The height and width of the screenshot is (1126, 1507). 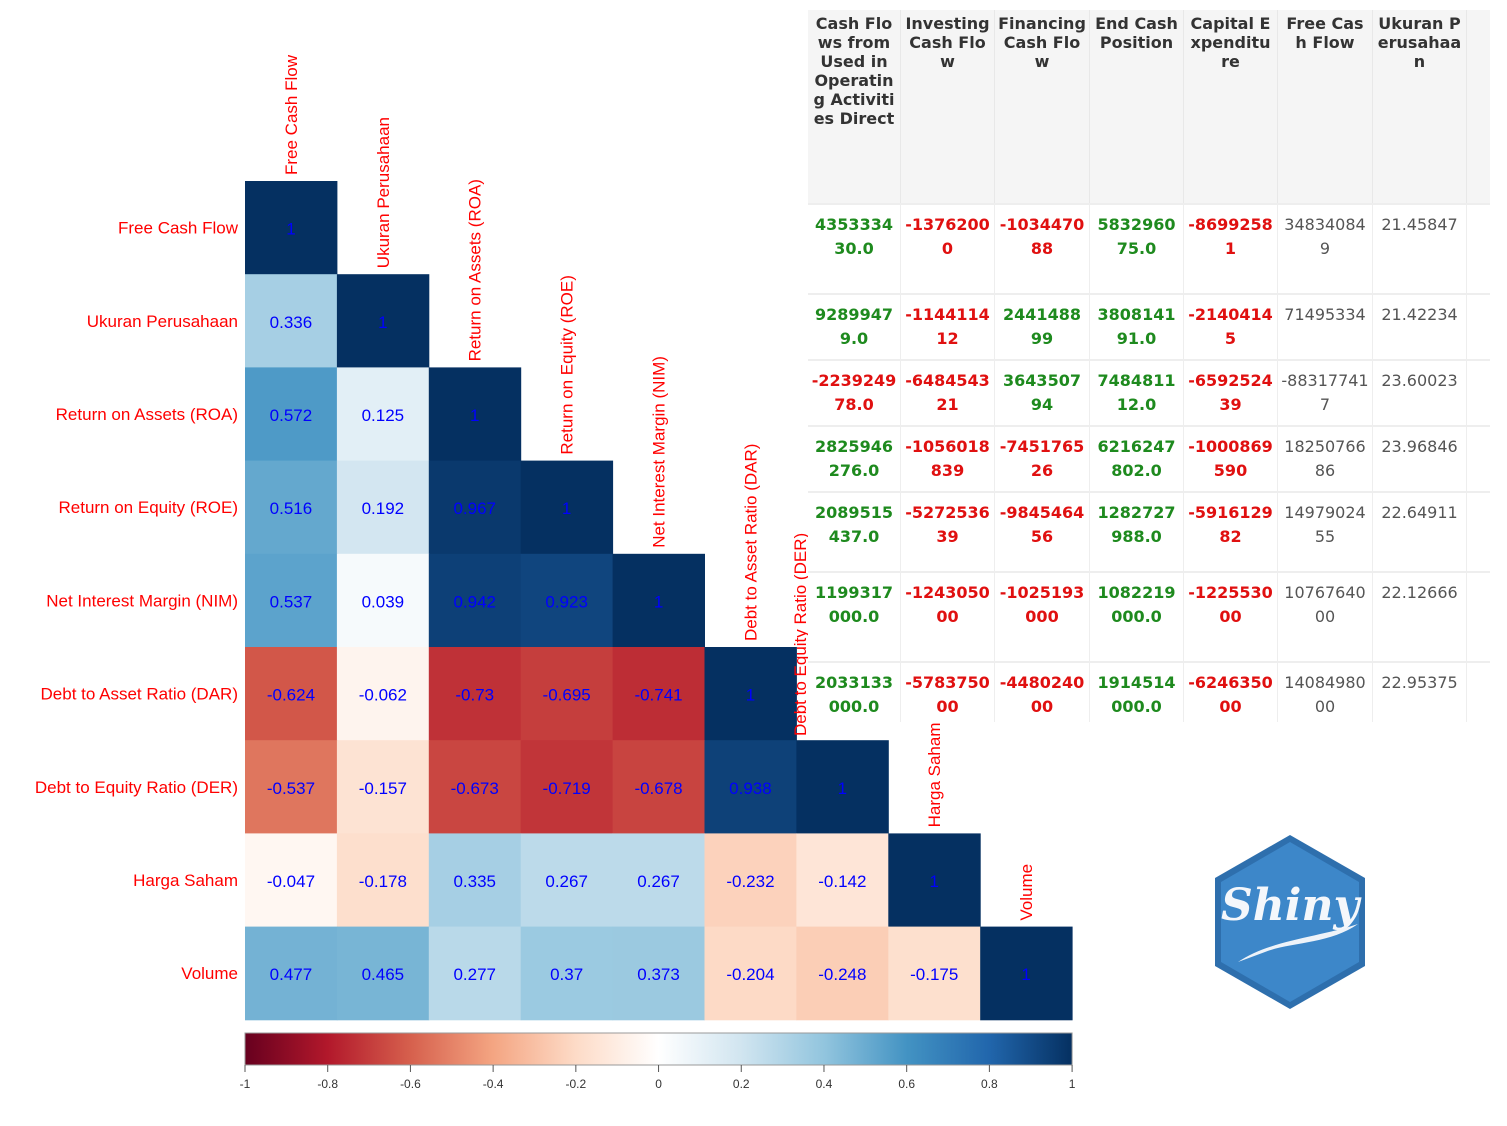 I want to click on row-label: Net Interest Margin (NIM), so click(x=142, y=600).